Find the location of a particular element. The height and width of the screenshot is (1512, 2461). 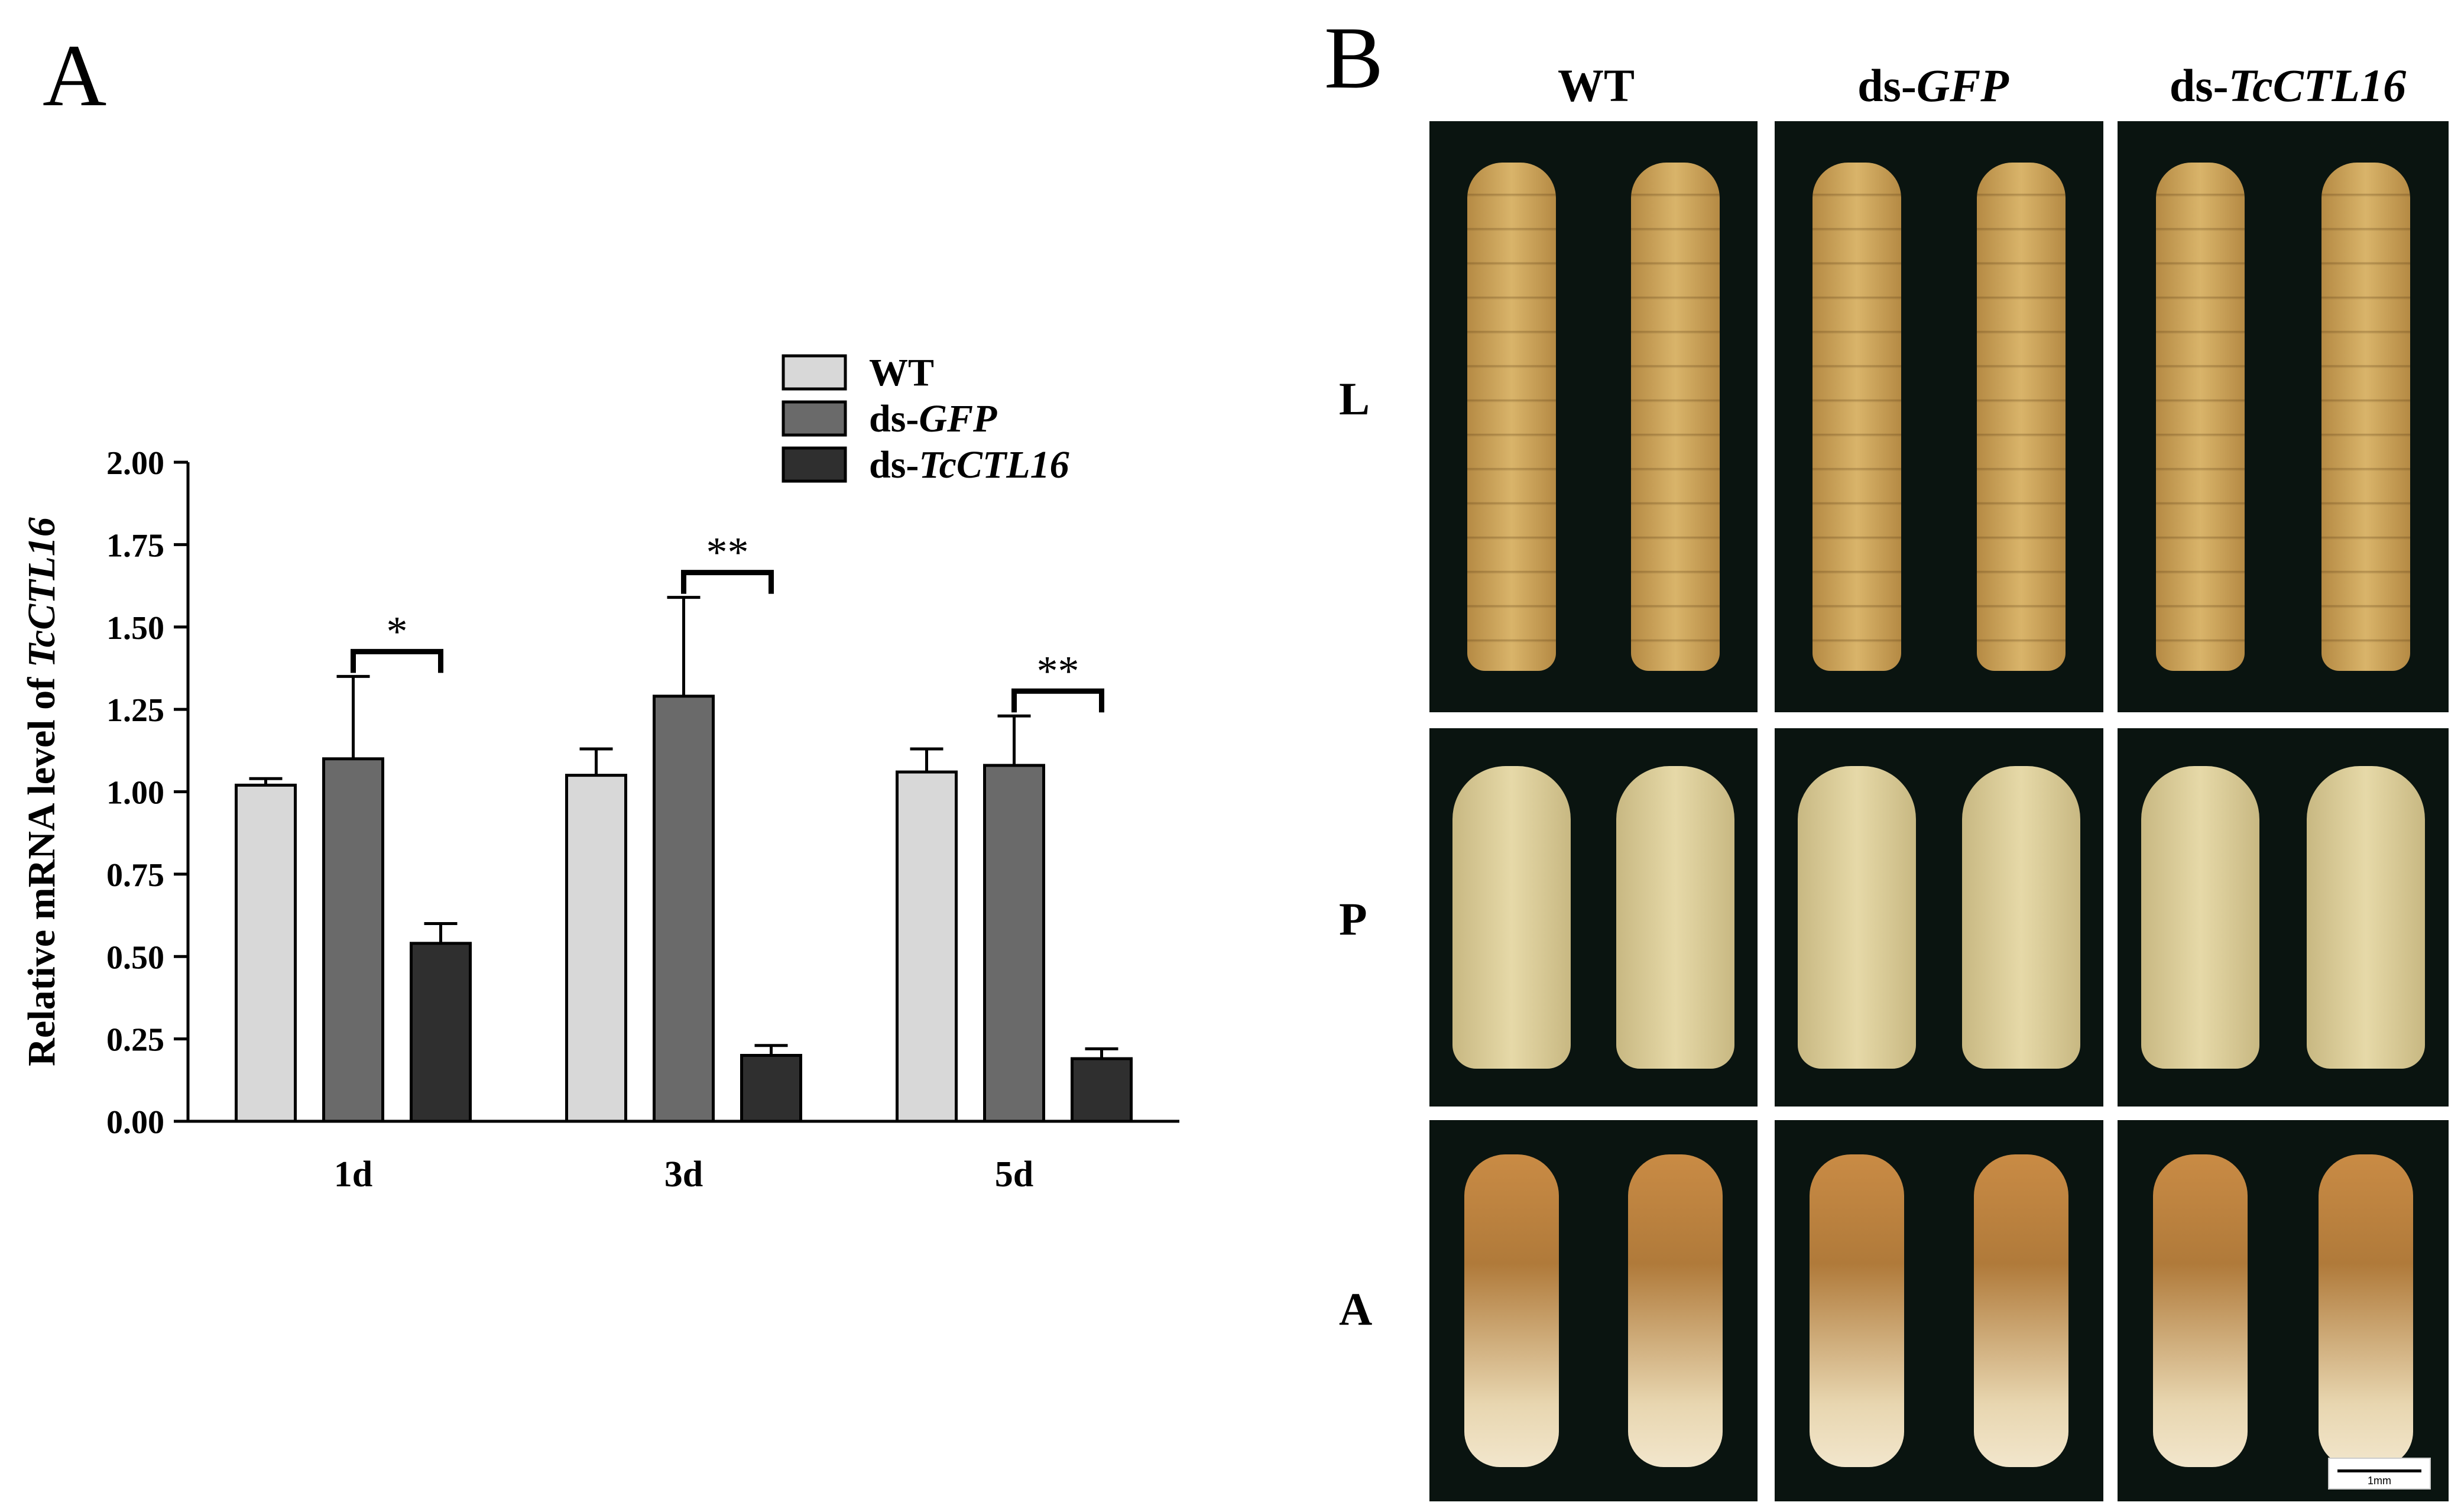

panel-a-label: A is located at coordinates (75, 76).